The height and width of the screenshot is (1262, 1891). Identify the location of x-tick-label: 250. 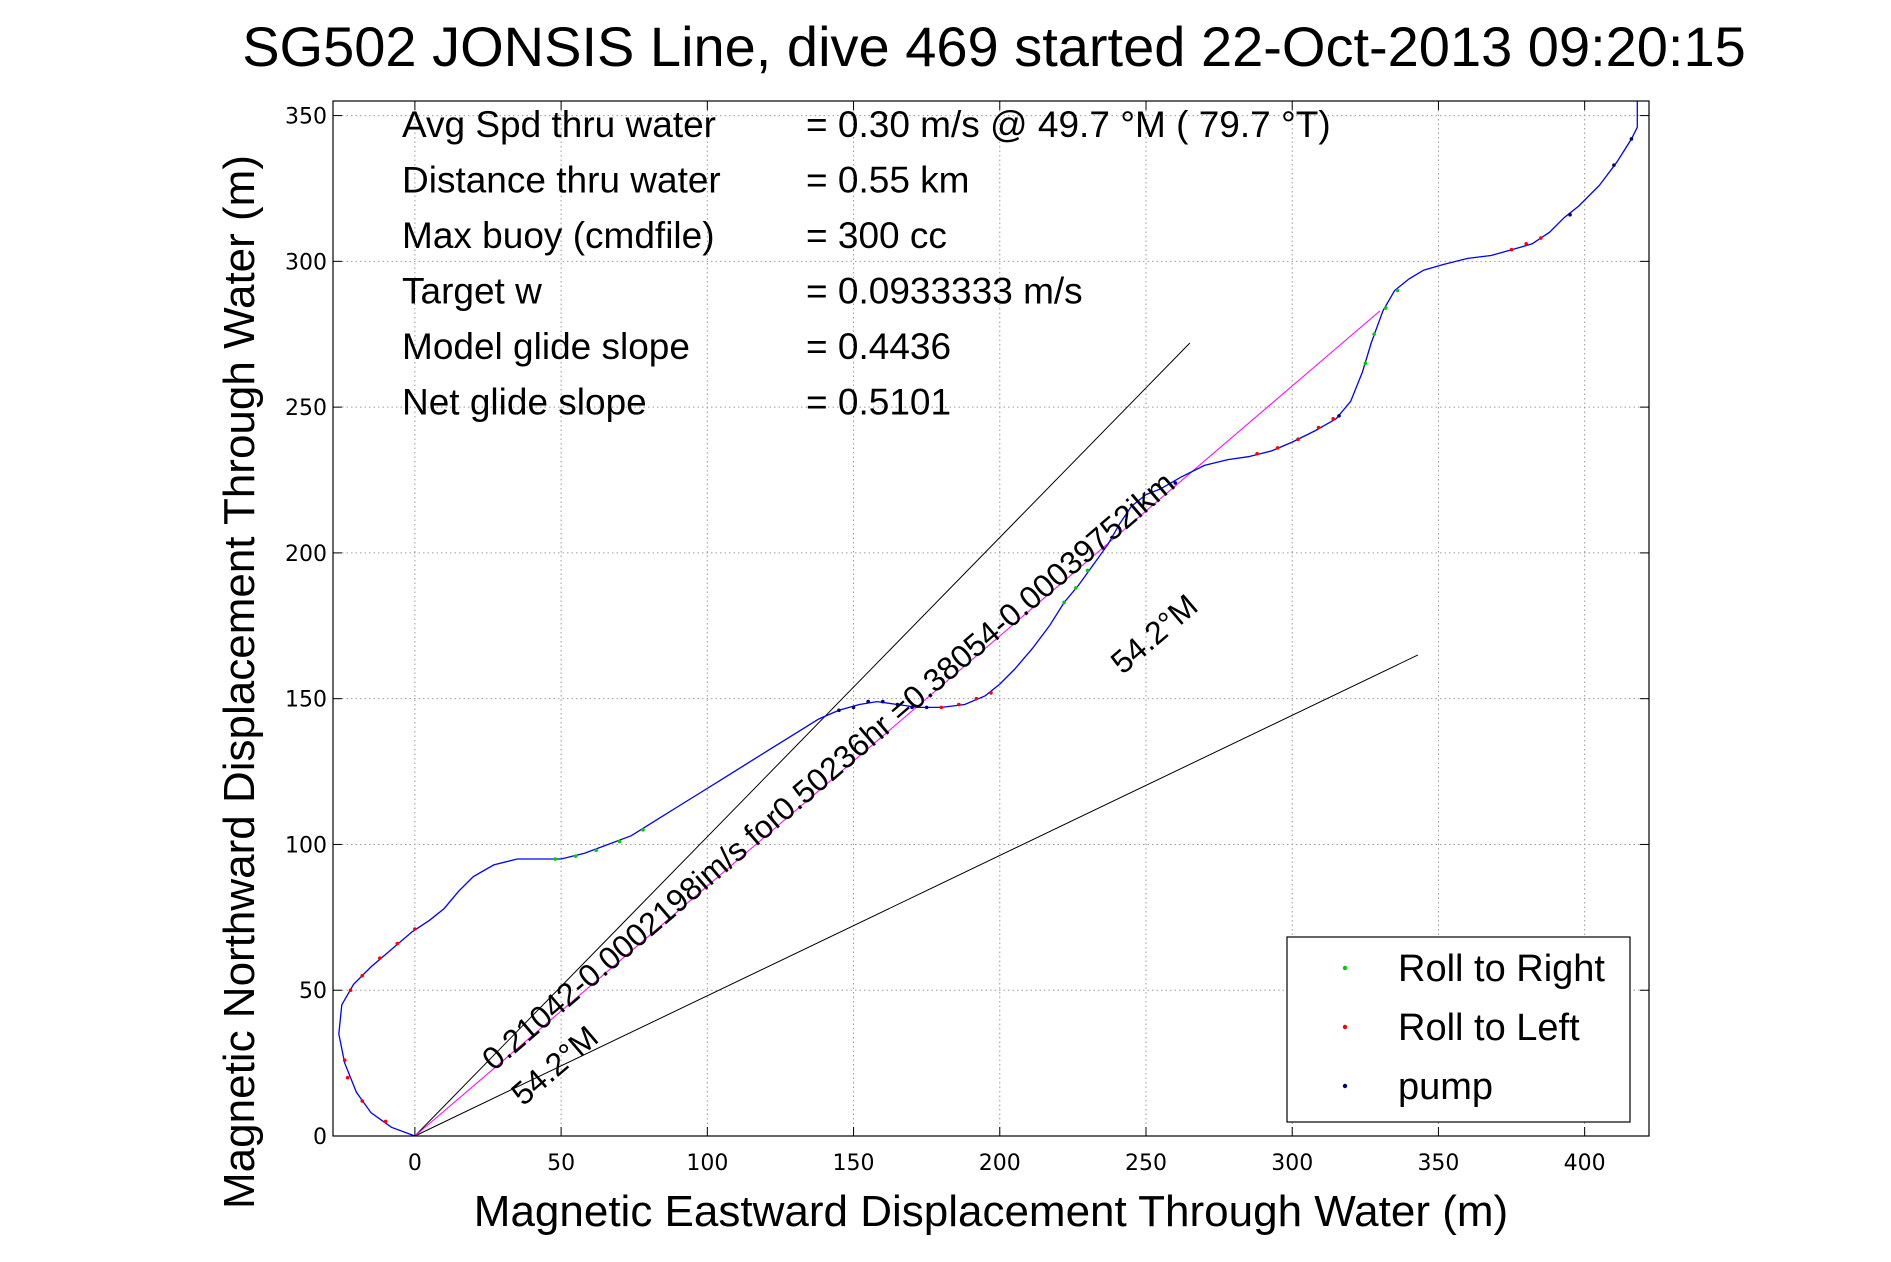
(1146, 1163).